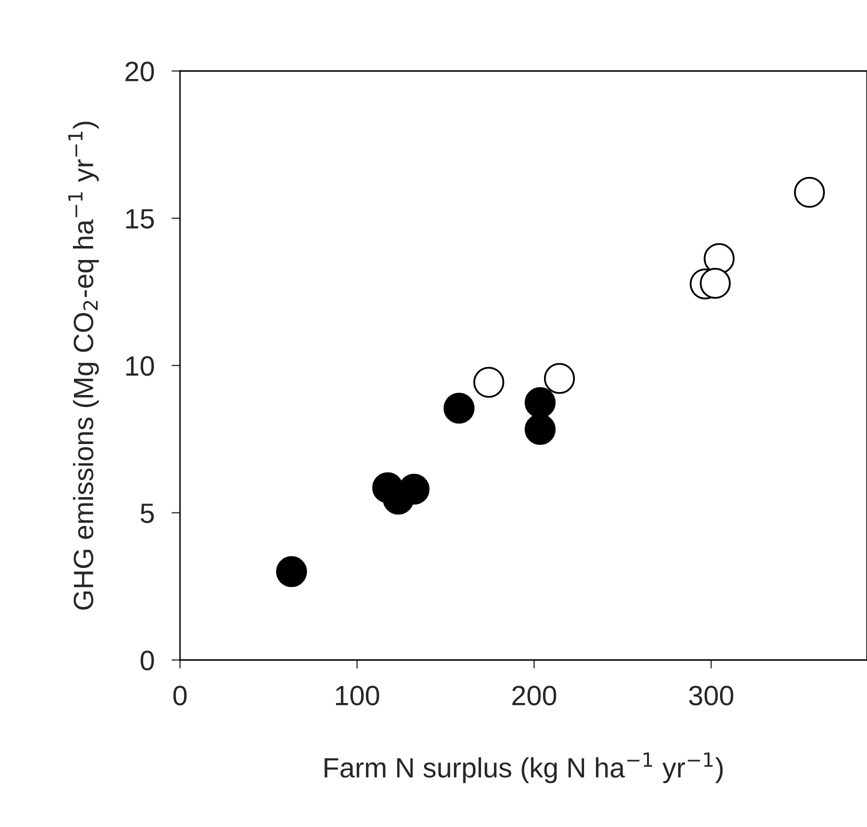 The image size is (867, 827). I want to click on x-axis-title: Farm N surplus (kg N ha$^{−1}$ yr$^{−1}$), so click(523, 768).